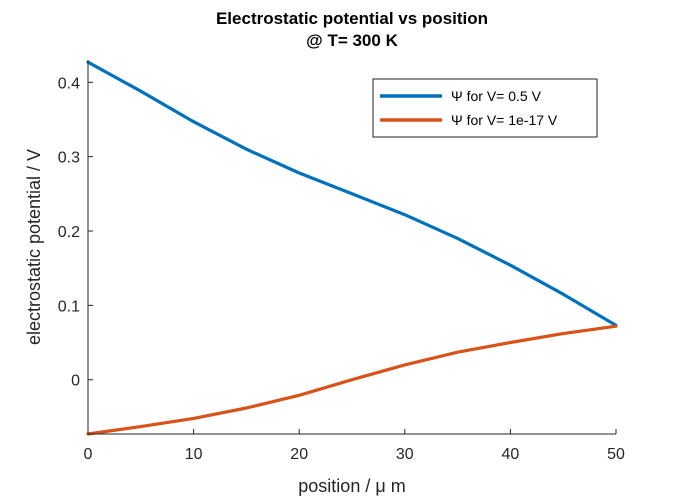 The height and width of the screenshot is (500, 680). Describe the element at coordinates (194, 454) in the screenshot. I see `x-tick-label: 10` at that location.